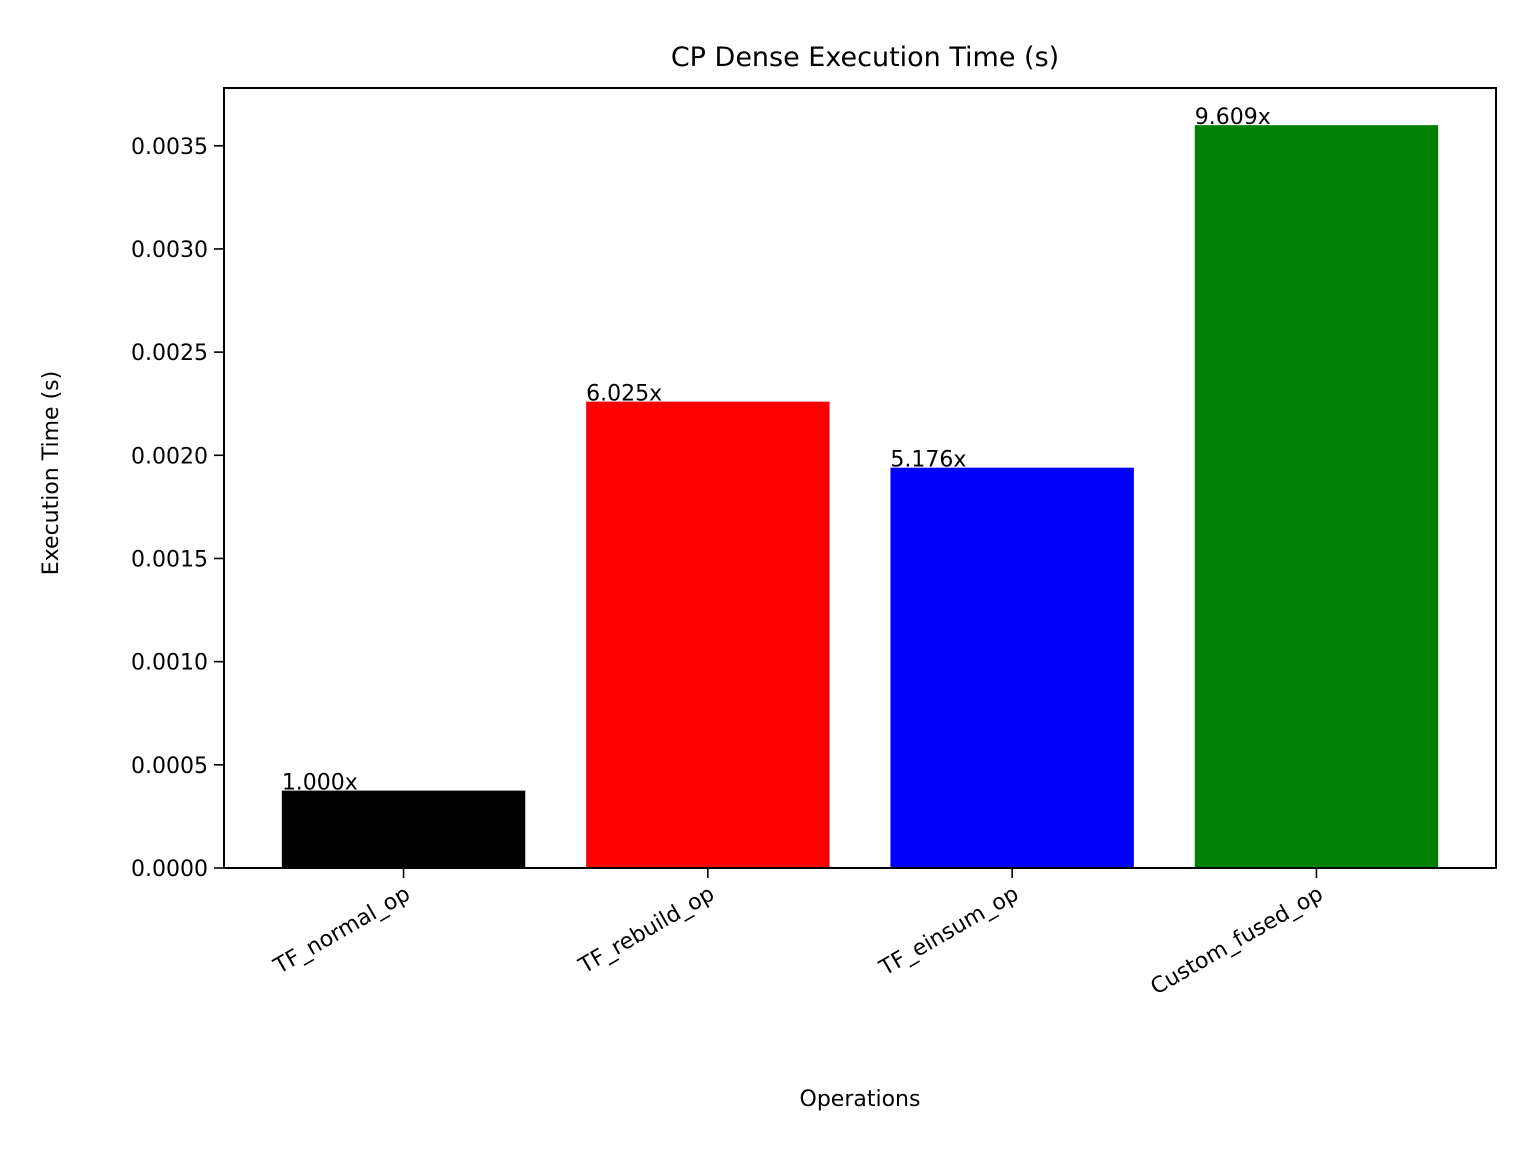 This screenshot has height=1152, width=1536. What do you see at coordinates (646, 931) in the screenshot?
I see `x-tick-label: TF_rebuild_op` at bounding box center [646, 931].